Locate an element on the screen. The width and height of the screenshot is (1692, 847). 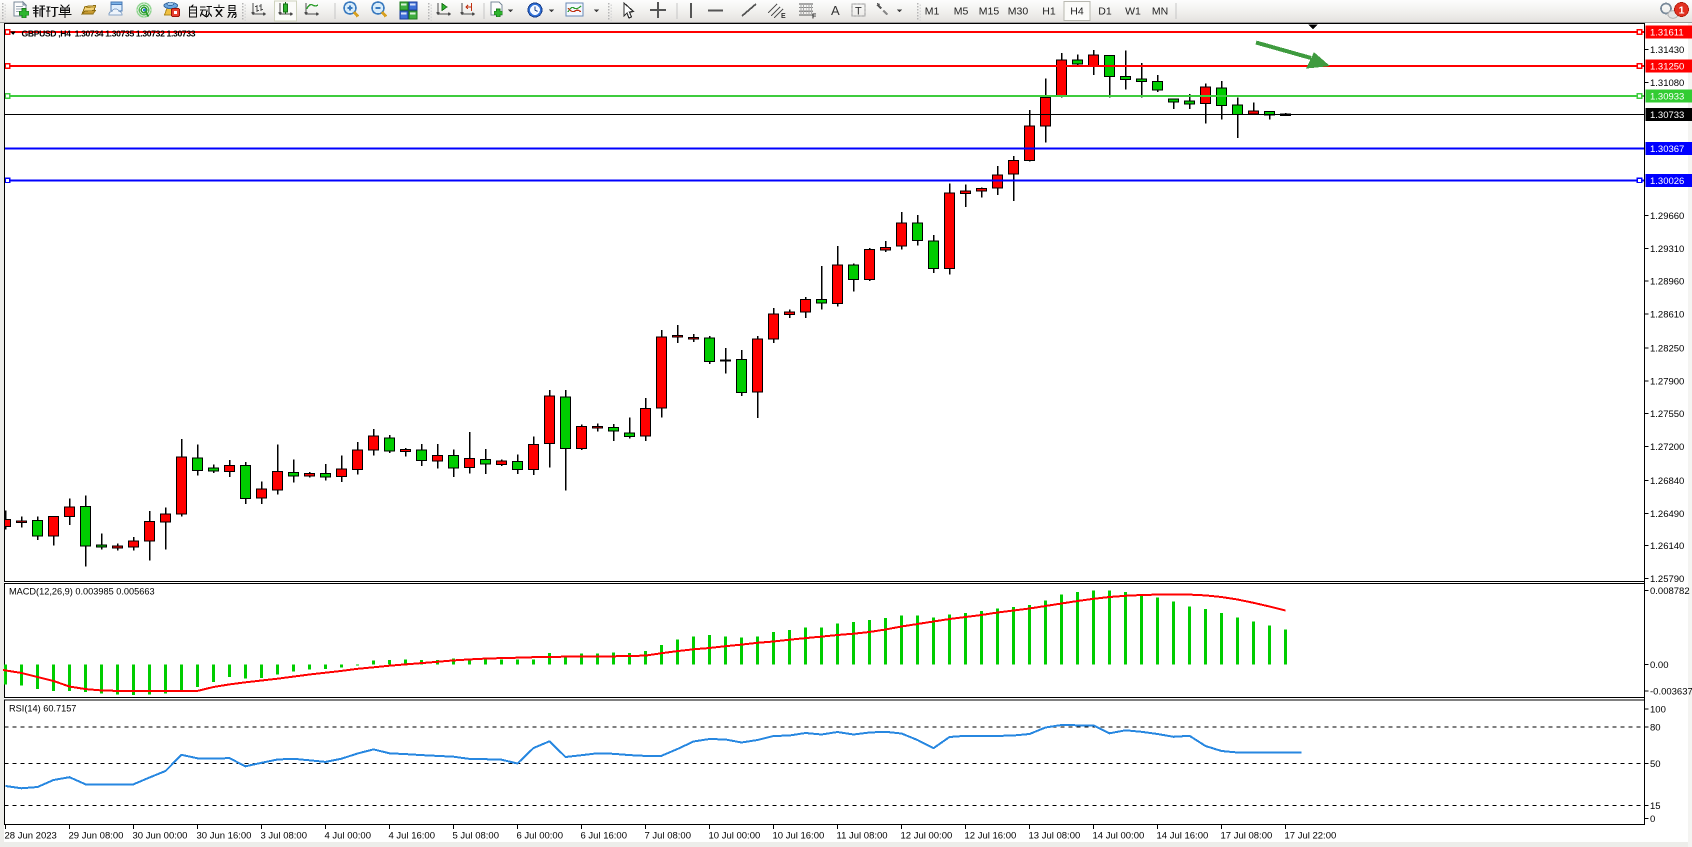
svg-text: 1.28250 is located at coordinates (1667, 348).